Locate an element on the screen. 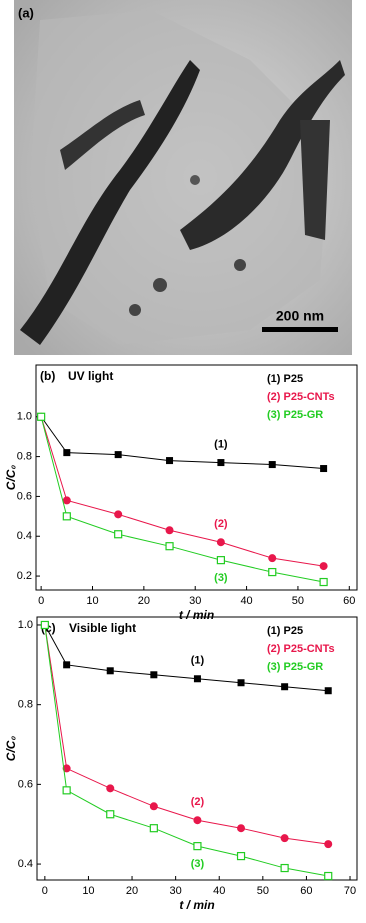  scale-bar is located at coordinates (300, 329).